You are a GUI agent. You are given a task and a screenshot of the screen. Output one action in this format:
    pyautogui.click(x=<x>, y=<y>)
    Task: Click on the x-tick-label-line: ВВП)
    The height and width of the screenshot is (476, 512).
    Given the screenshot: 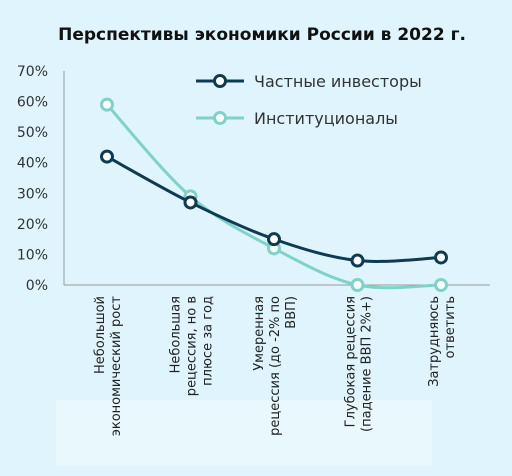 What is the action you would take?
    pyautogui.click(x=291, y=312)
    